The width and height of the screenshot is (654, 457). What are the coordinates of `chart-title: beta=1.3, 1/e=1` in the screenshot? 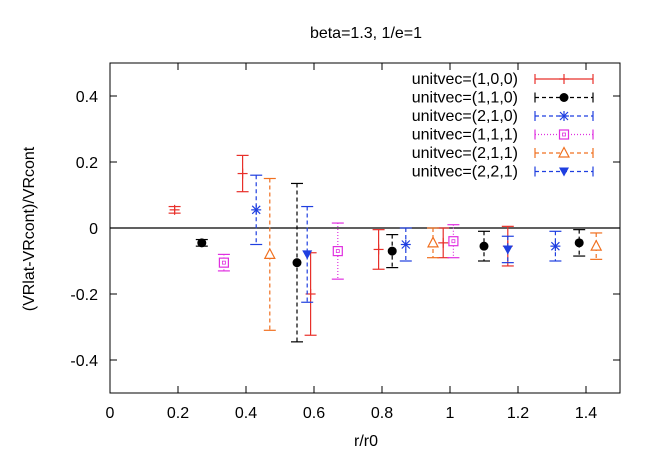 It's located at (366, 33).